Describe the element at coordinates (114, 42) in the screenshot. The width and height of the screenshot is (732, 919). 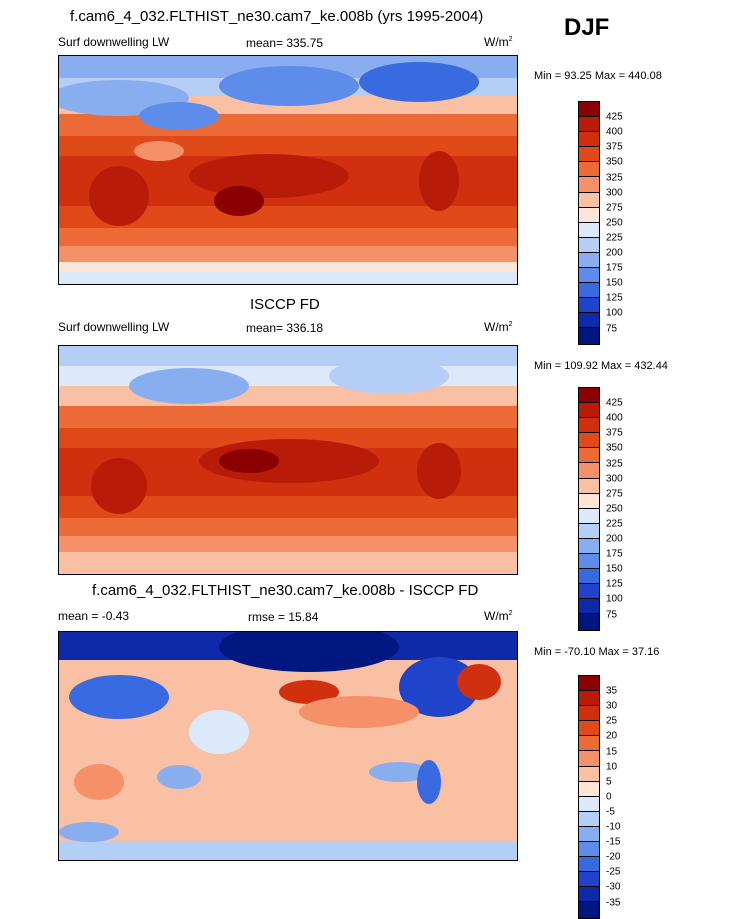
I see `panel-1-left-label: Surf downwelling LW` at that location.